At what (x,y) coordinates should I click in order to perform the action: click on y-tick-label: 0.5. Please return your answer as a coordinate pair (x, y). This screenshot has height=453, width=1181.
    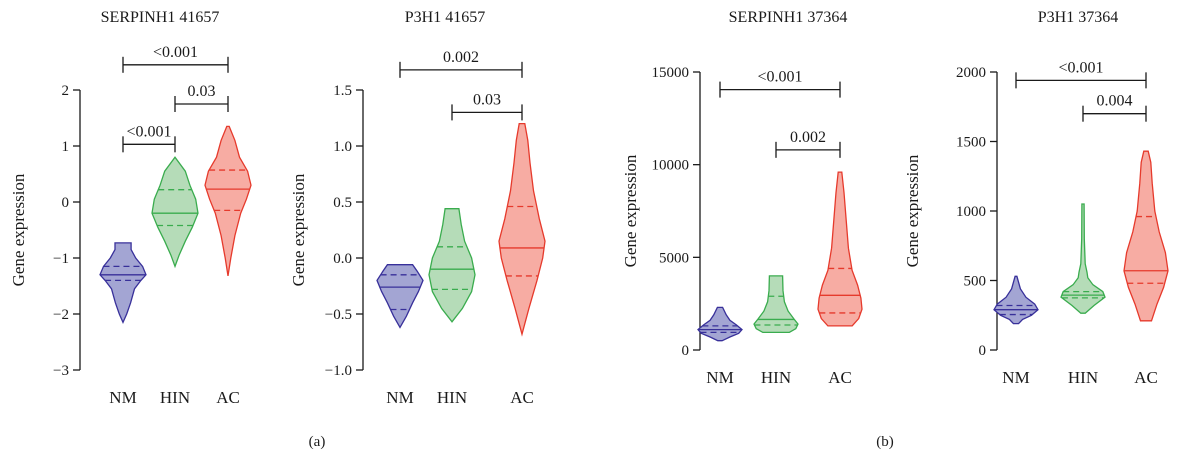
    Looking at the image, I should click on (342, 203).